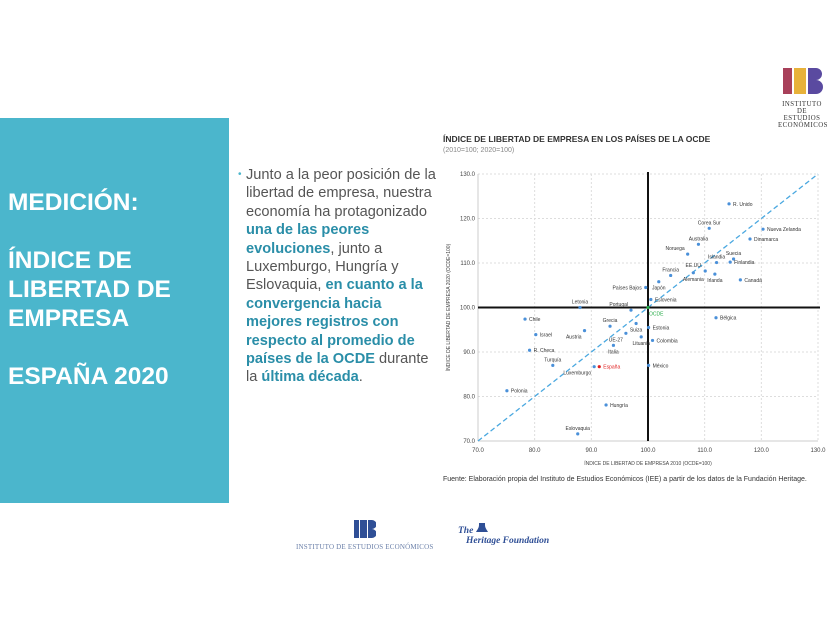 The height and width of the screenshot is (622, 829). Describe the element at coordinates (667, 341) in the screenshot. I see `data-label: Colombia` at that location.